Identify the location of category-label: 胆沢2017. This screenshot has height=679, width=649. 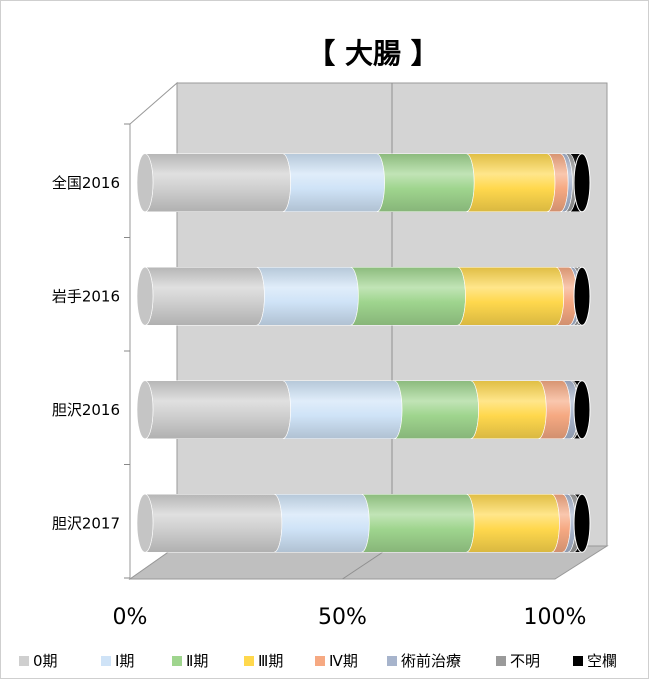
(86, 523).